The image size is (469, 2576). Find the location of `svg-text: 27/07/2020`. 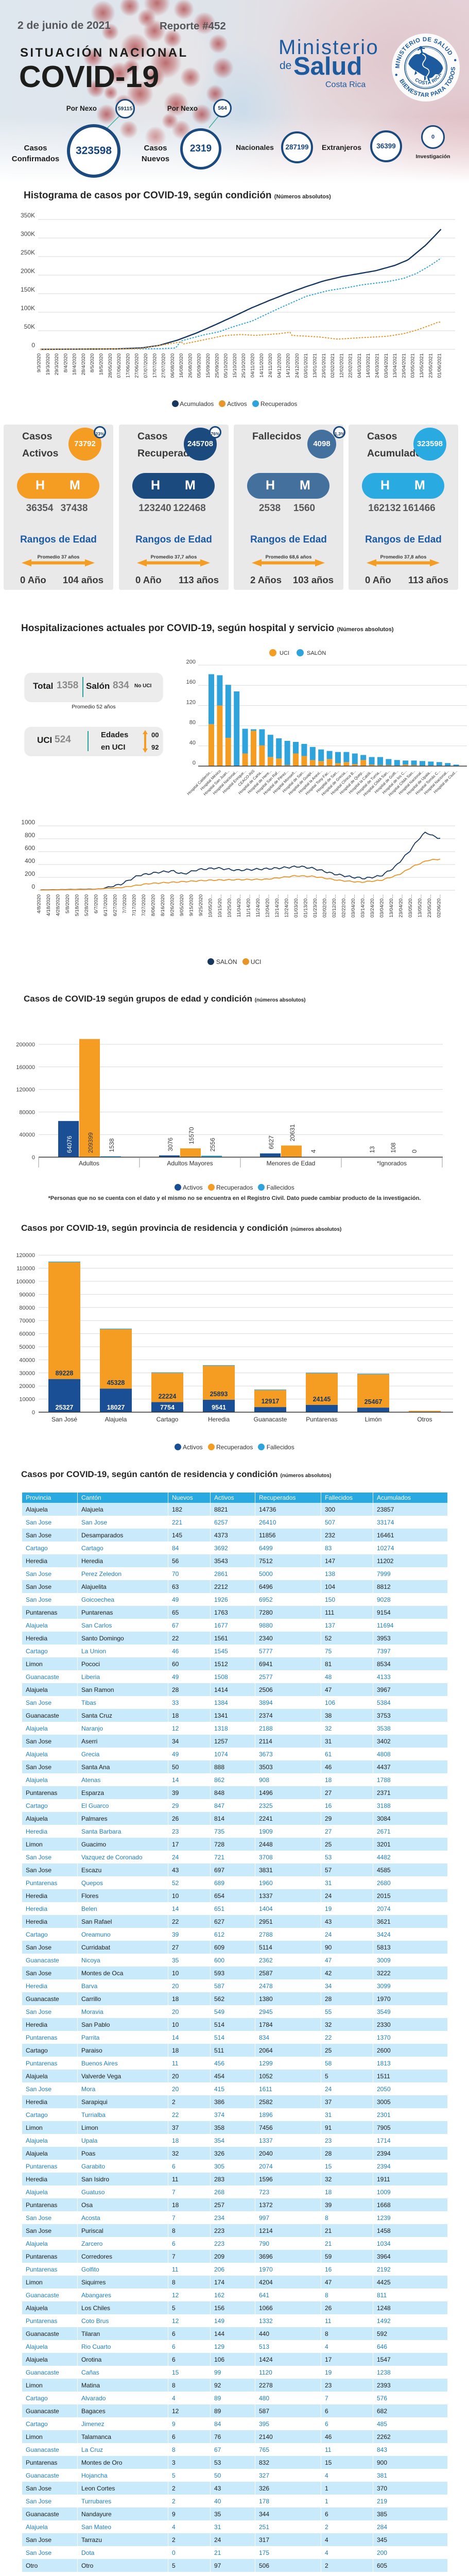

svg-text: 27/07/2020 is located at coordinates (164, 365).